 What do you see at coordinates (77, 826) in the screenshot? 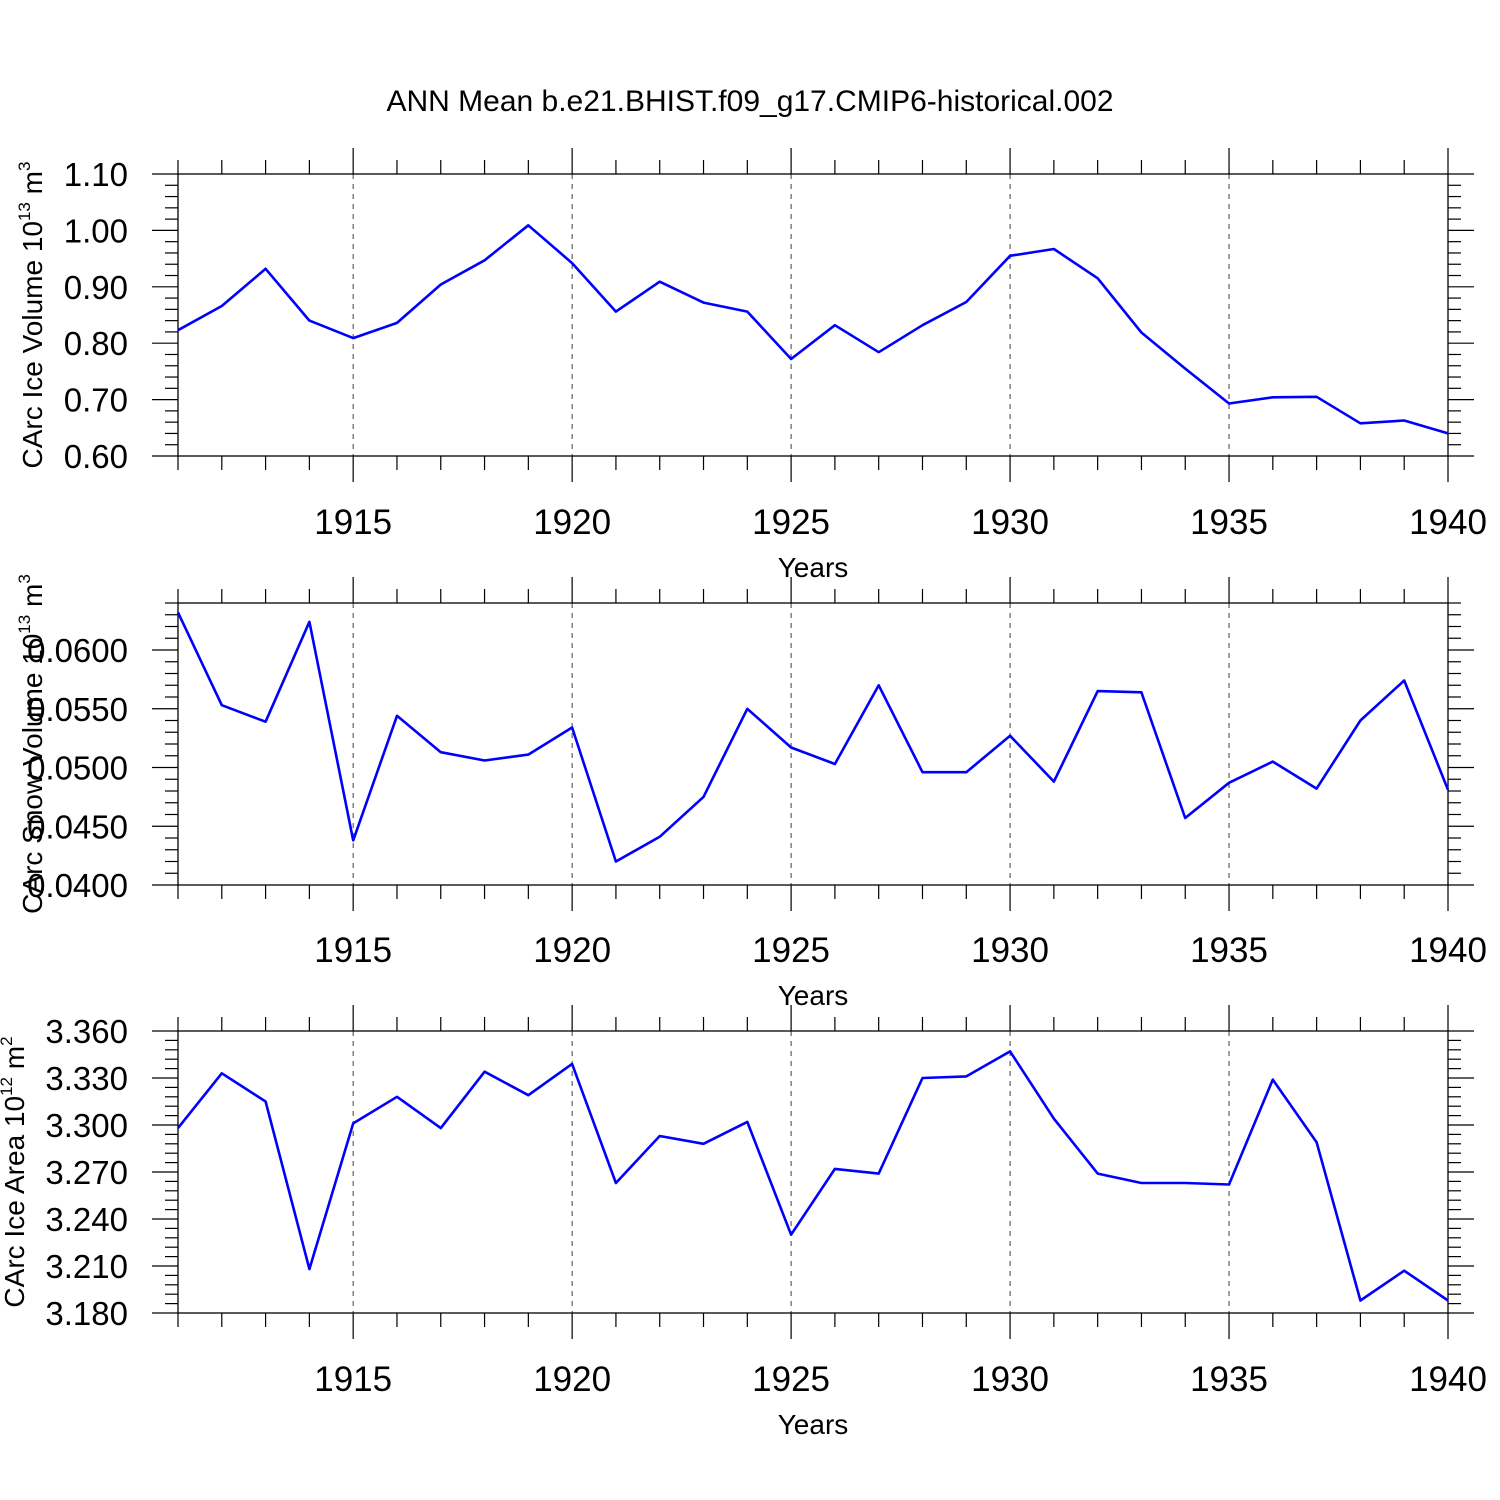
I see `y-tick-label: 0.0450` at bounding box center [77, 826].